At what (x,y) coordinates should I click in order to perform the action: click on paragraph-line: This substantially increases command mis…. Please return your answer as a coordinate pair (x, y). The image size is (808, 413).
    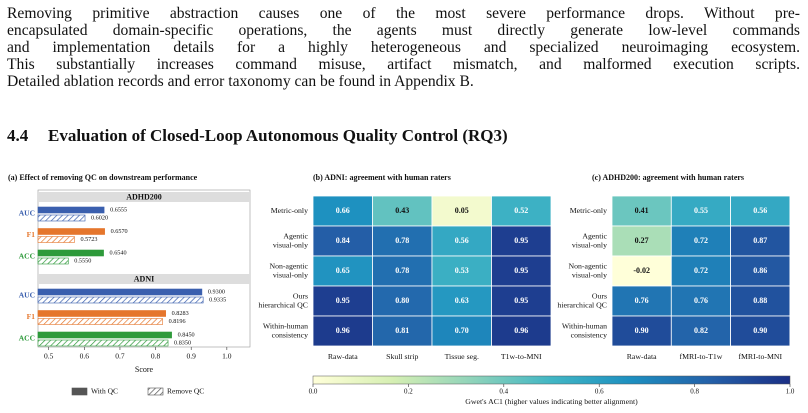
    Looking at the image, I should click on (403, 64).